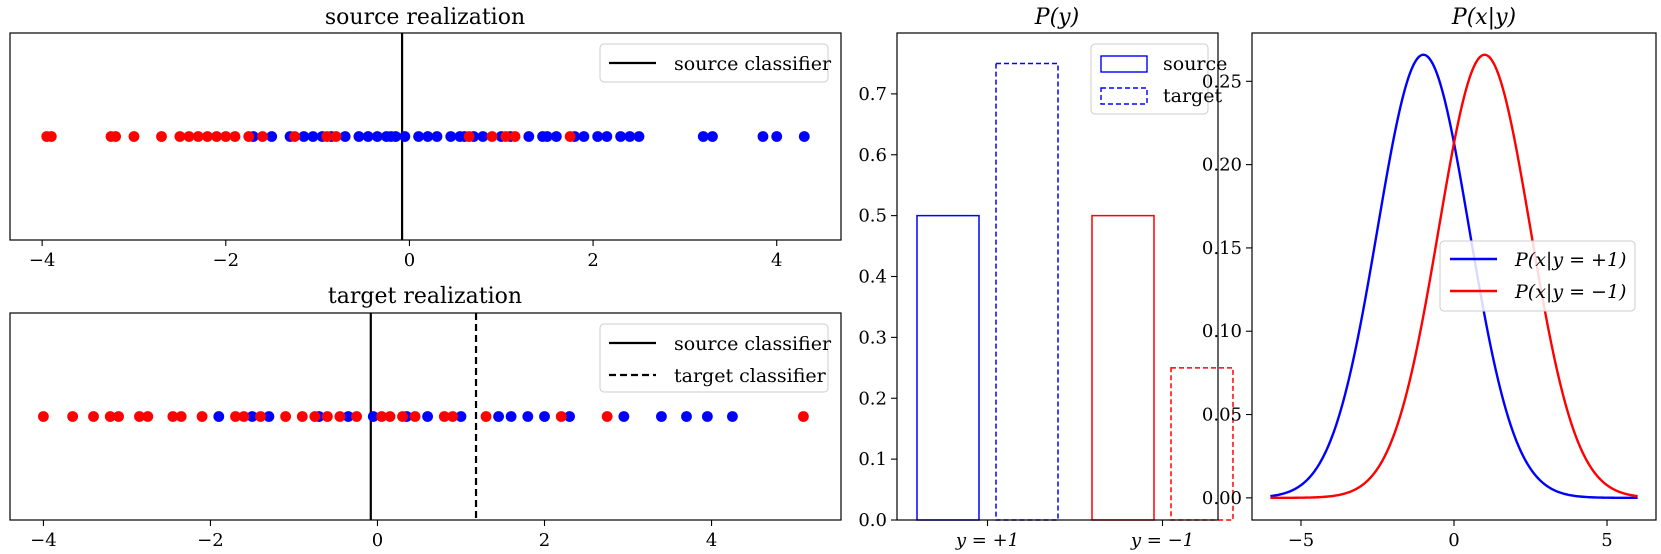 The height and width of the screenshot is (554, 1661). What do you see at coordinates (210, 540) in the screenshot?
I see `target-xtick-label: −2` at bounding box center [210, 540].